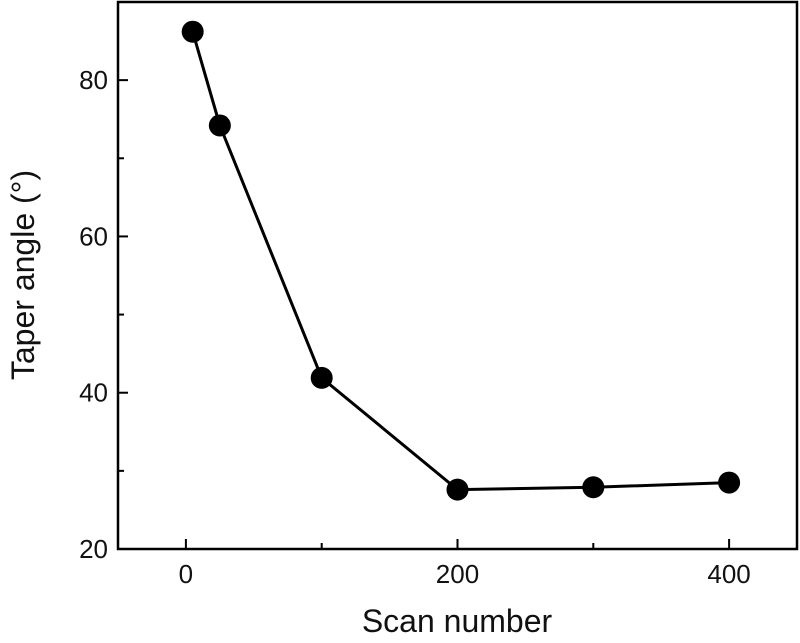 This screenshot has height=643, width=800. I want to click on x-axis-title: Scan number, so click(457, 621).